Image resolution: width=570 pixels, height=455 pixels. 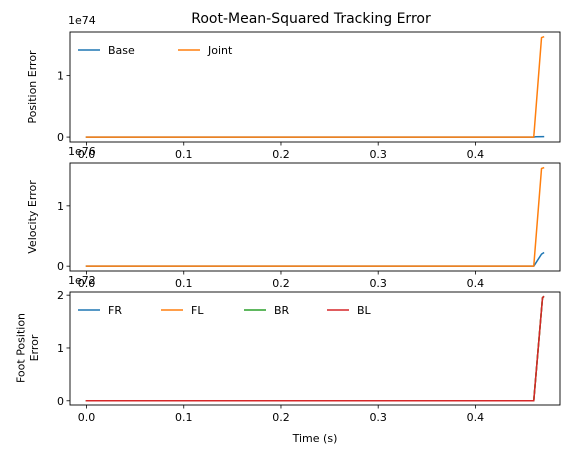 I want to click on y-axis-label: Velocity Error, so click(x=32, y=217).